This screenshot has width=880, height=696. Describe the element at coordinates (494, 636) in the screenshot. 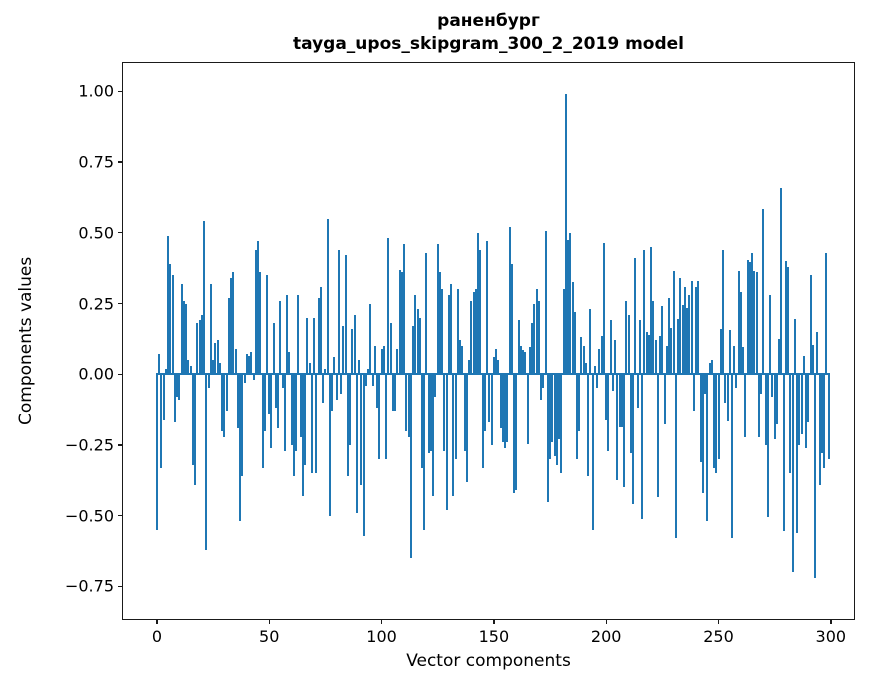

I see `x-tick-label: 150` at that location.